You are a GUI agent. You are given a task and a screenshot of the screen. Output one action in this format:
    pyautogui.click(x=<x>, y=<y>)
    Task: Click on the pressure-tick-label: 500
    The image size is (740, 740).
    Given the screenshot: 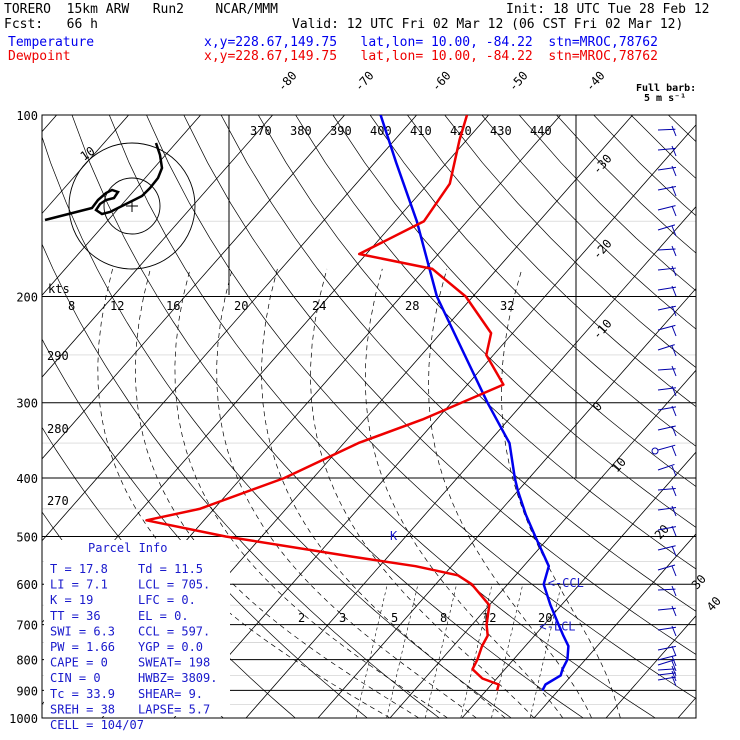 What is the action you would take?
    pyautogui.click(x=27, y=537)
    